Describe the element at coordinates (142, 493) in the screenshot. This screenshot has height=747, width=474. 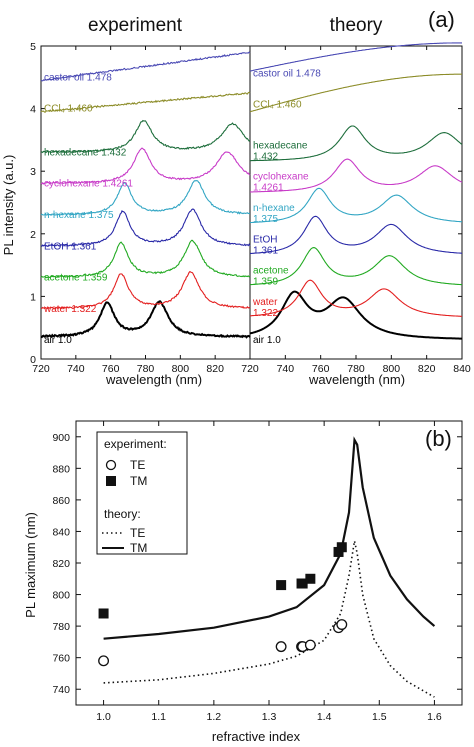
I see `panel-b-legend: experiment: TE TM theory: TE TM` at that location.